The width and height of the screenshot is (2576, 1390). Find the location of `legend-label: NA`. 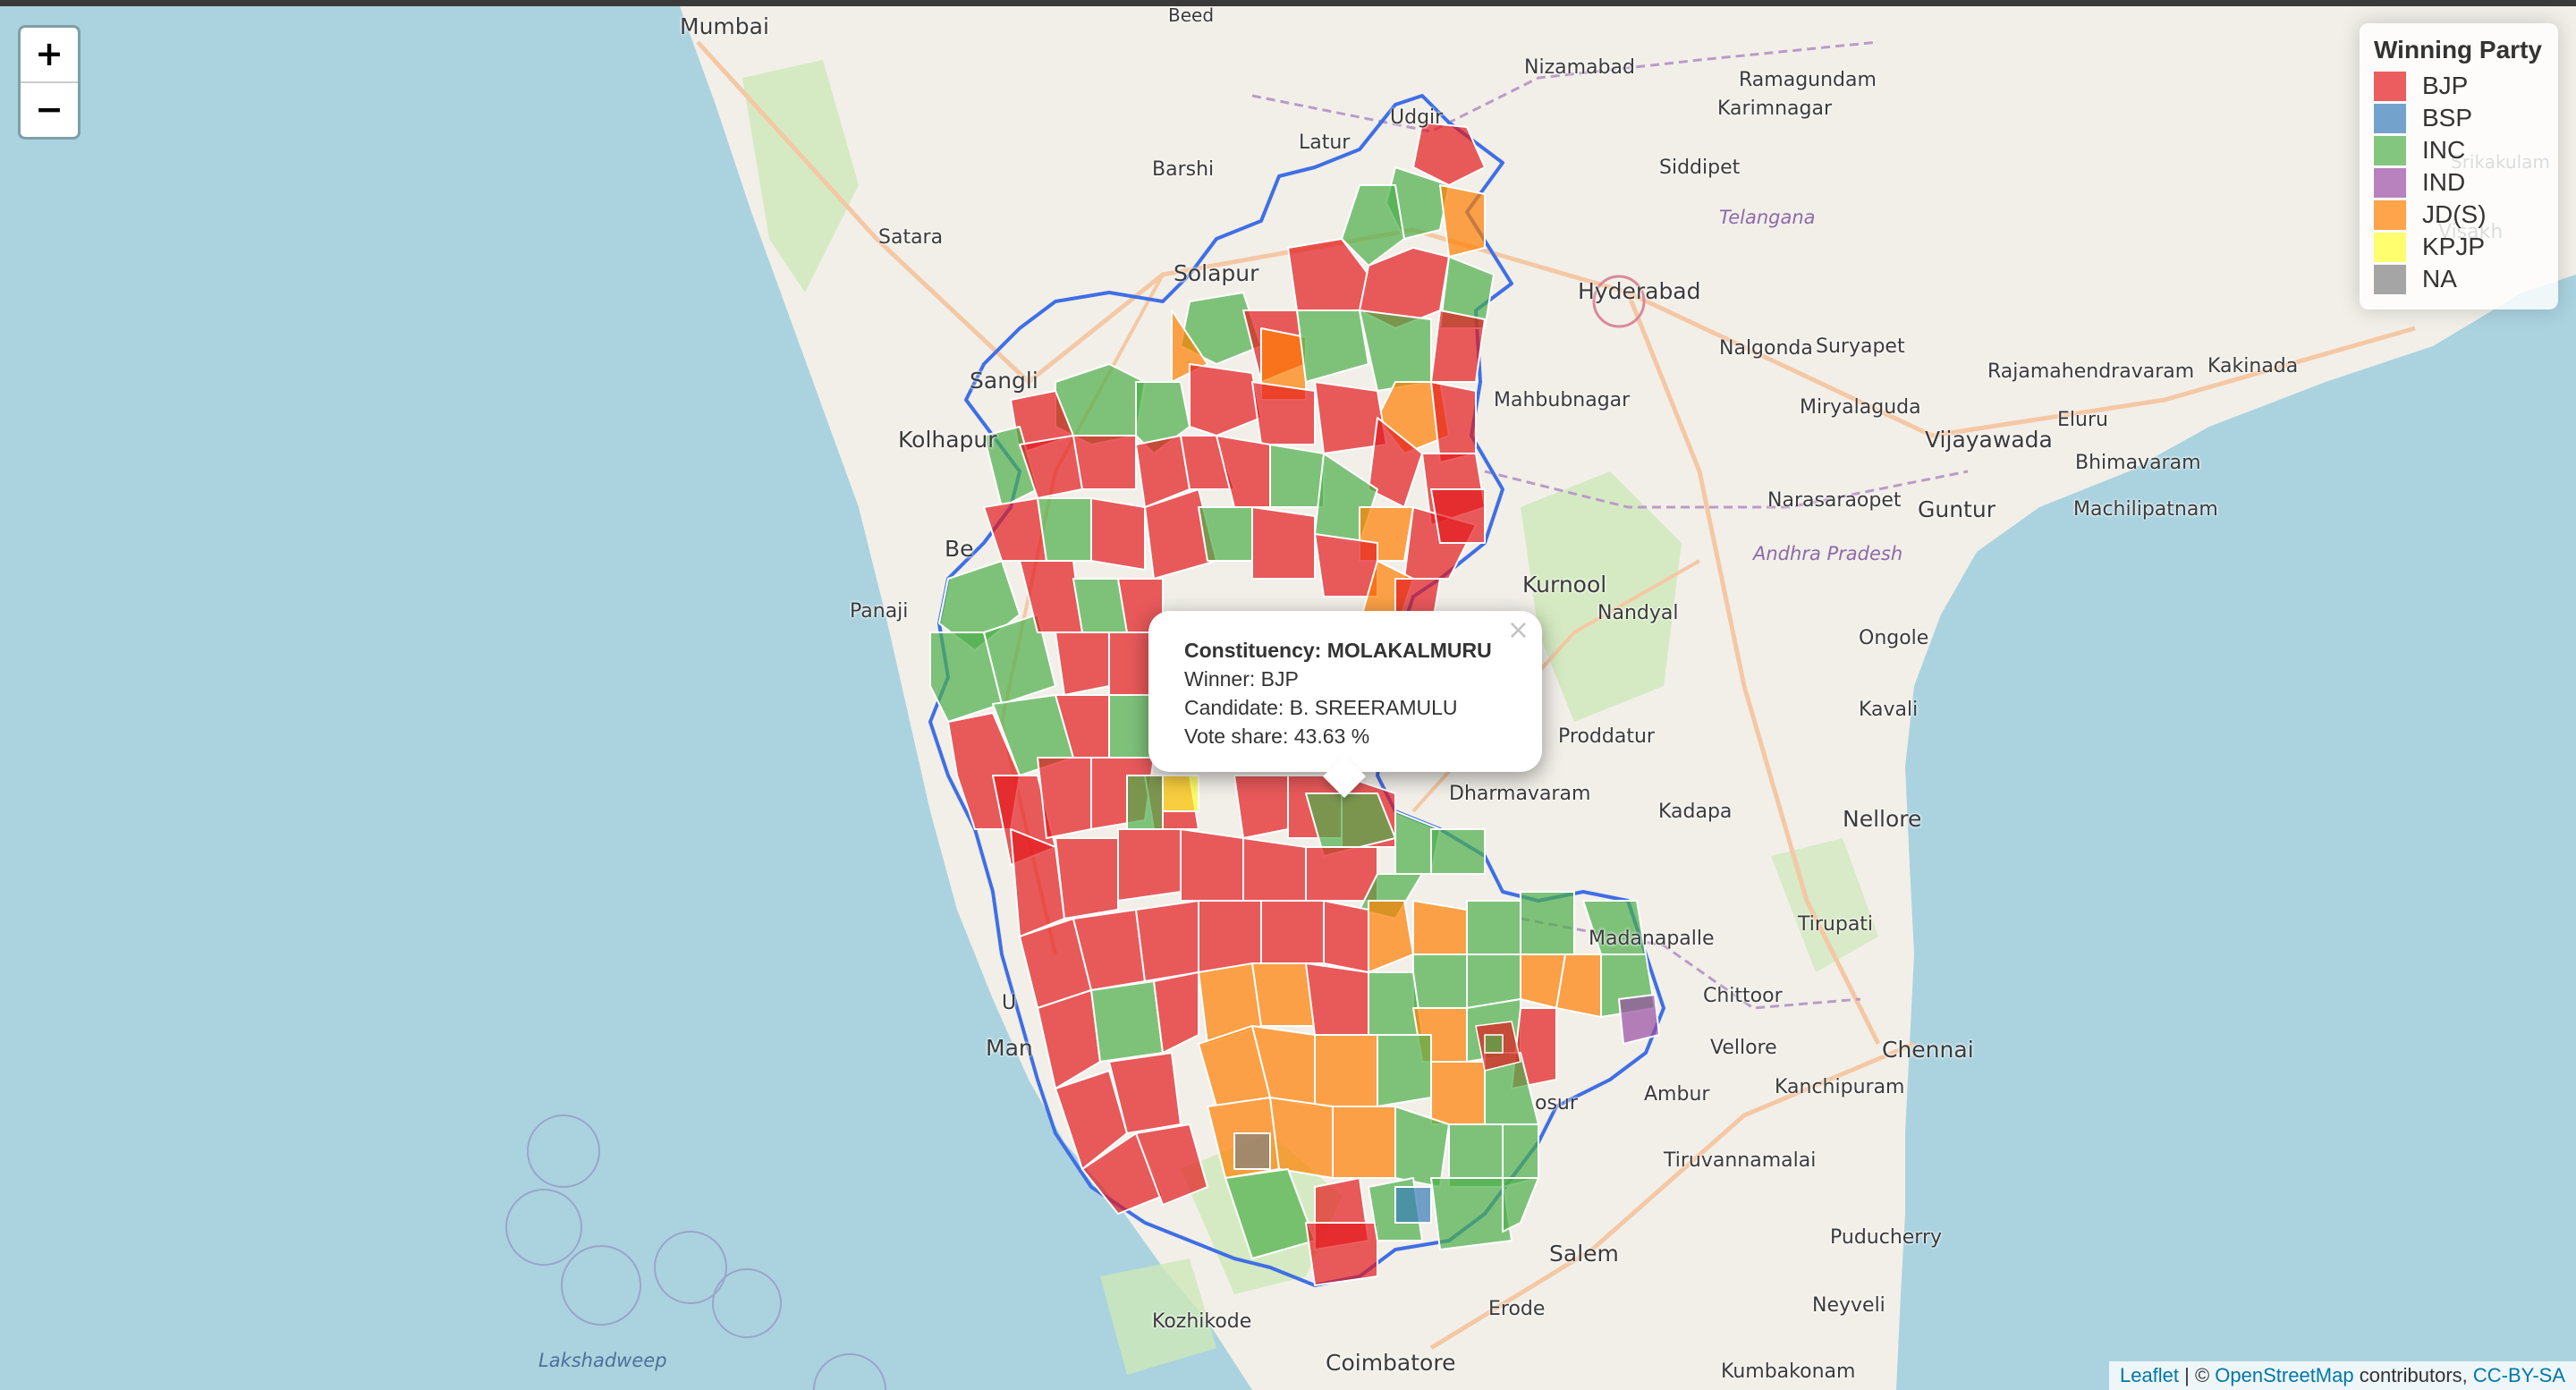

legend-label: NA is located at coordinates (2439, 278).